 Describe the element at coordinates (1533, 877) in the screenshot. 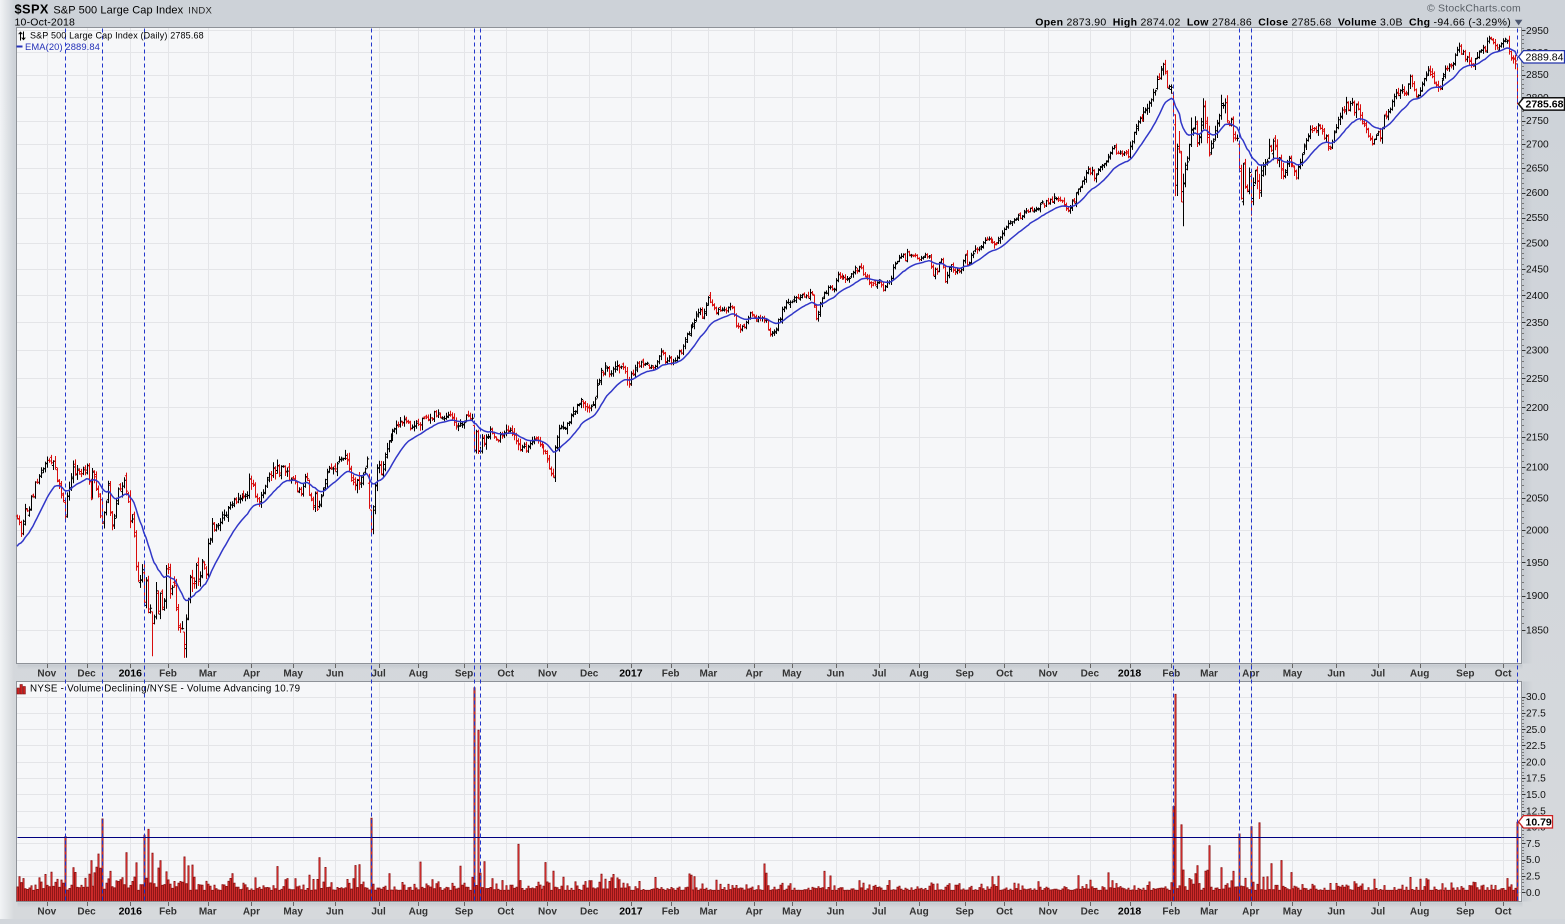

I see `svg-text: 2.5` at that location.